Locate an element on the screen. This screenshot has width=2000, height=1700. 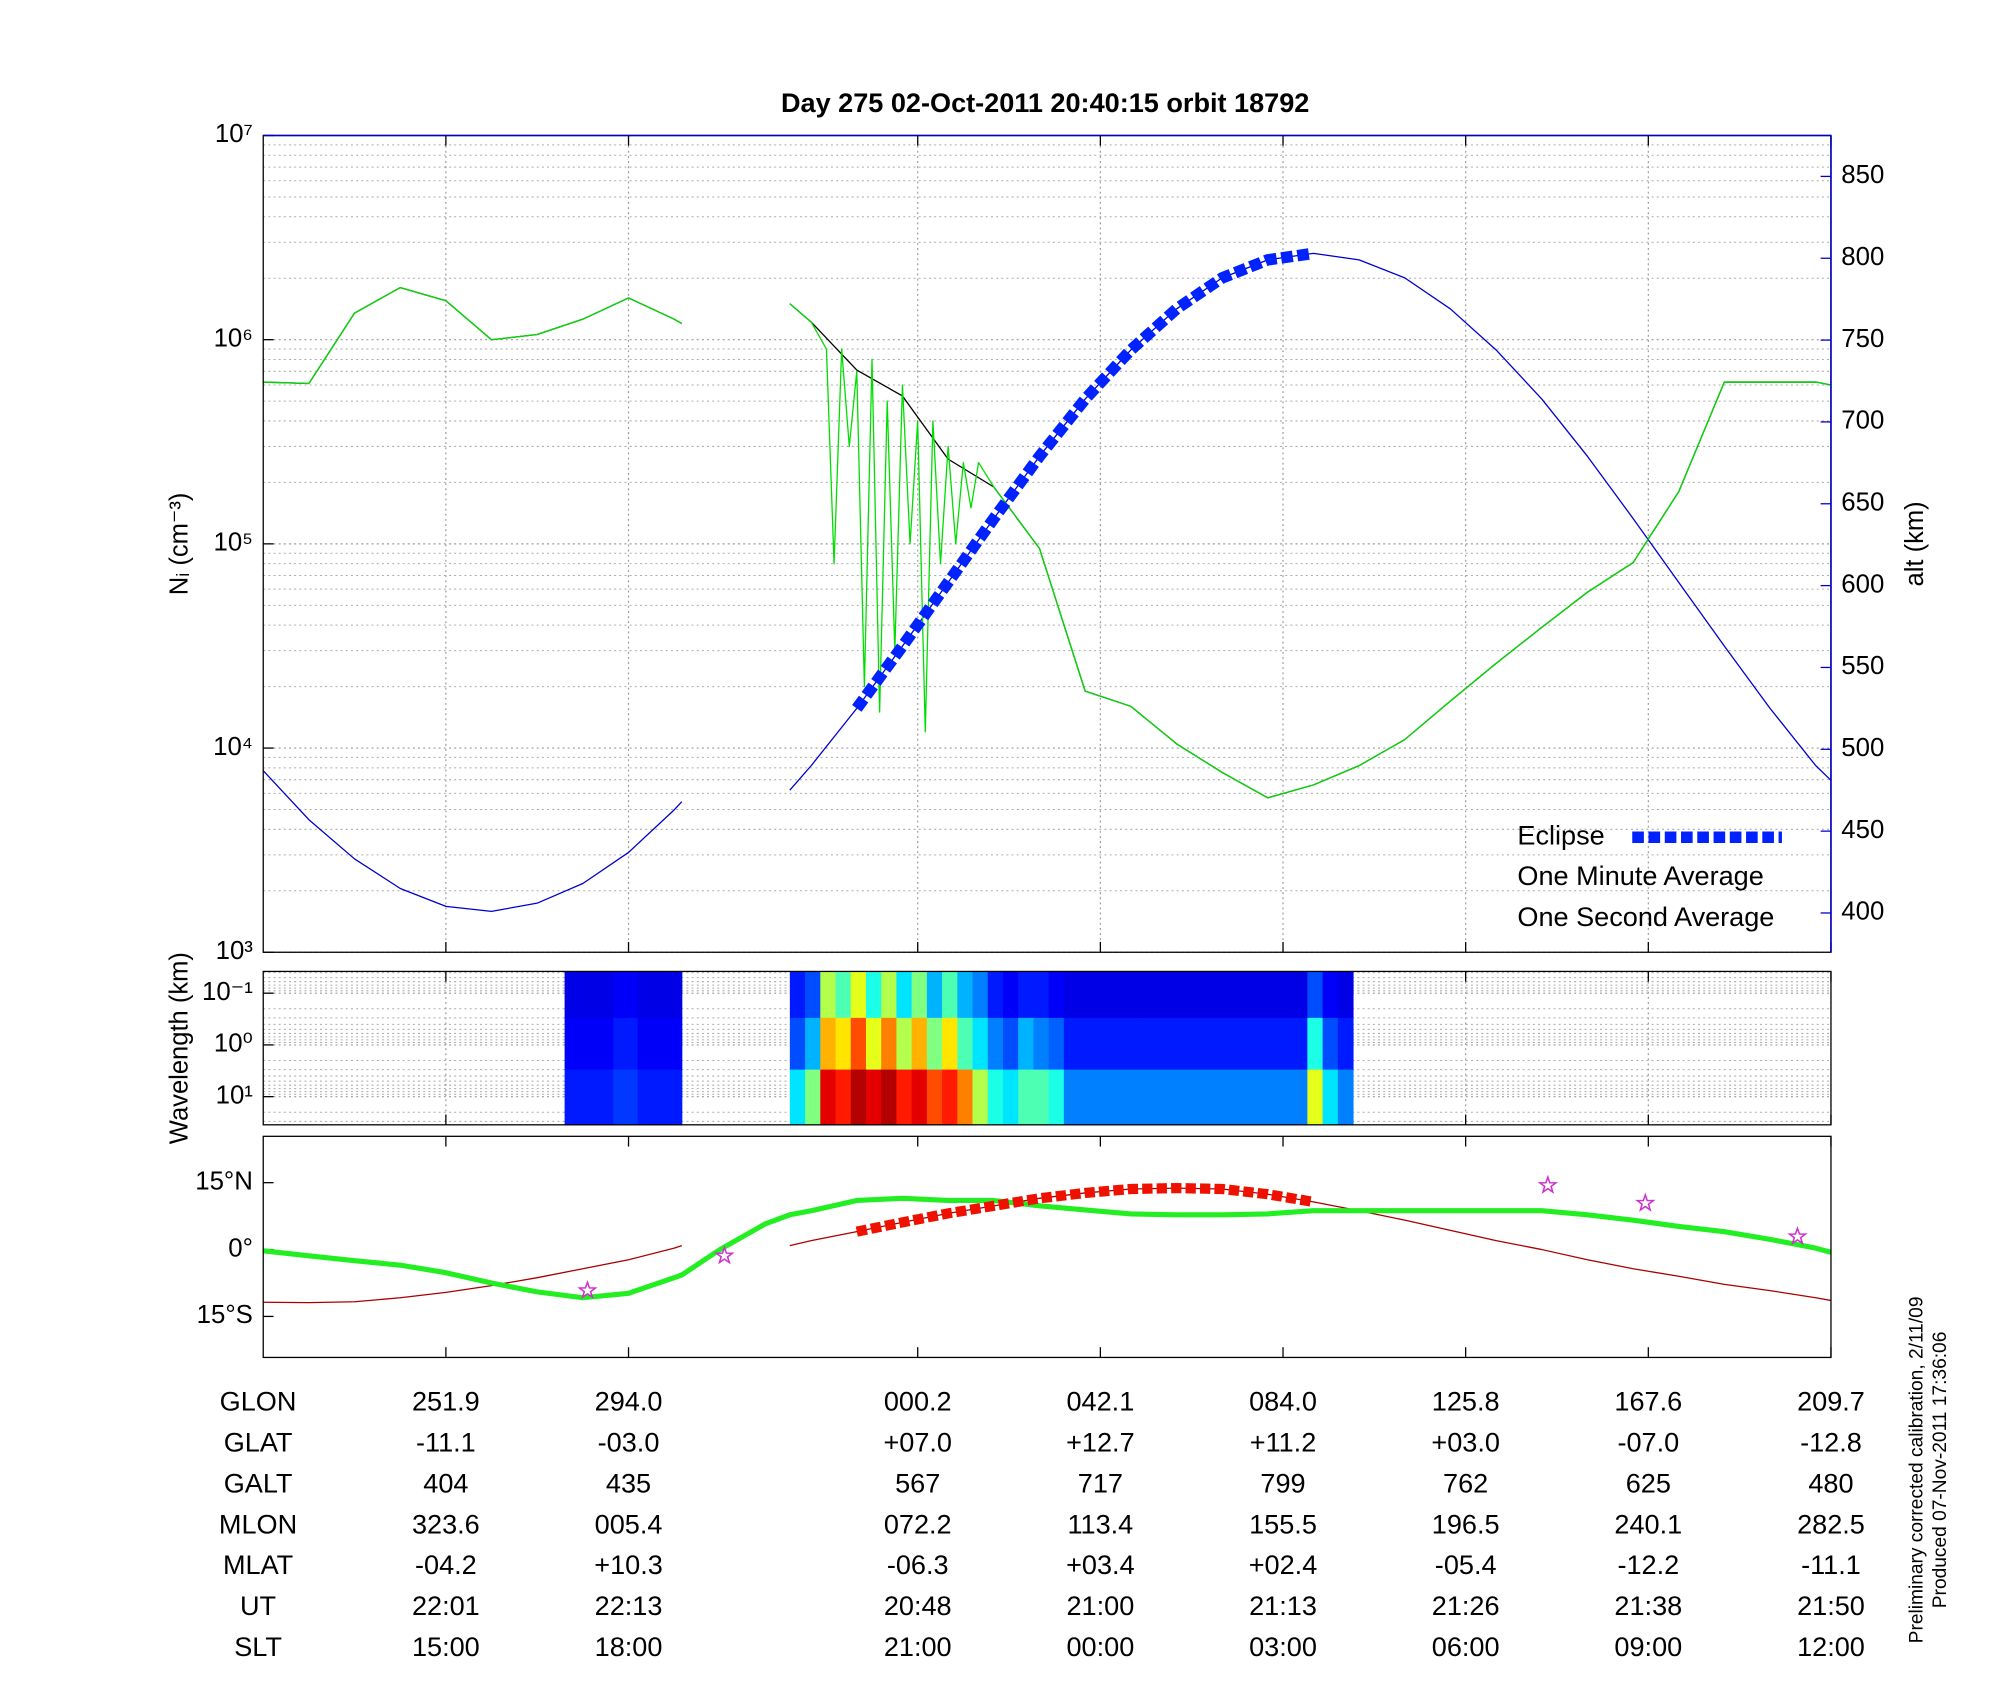
table-cell: -11.1 is located at coordinates (1831, 1565).